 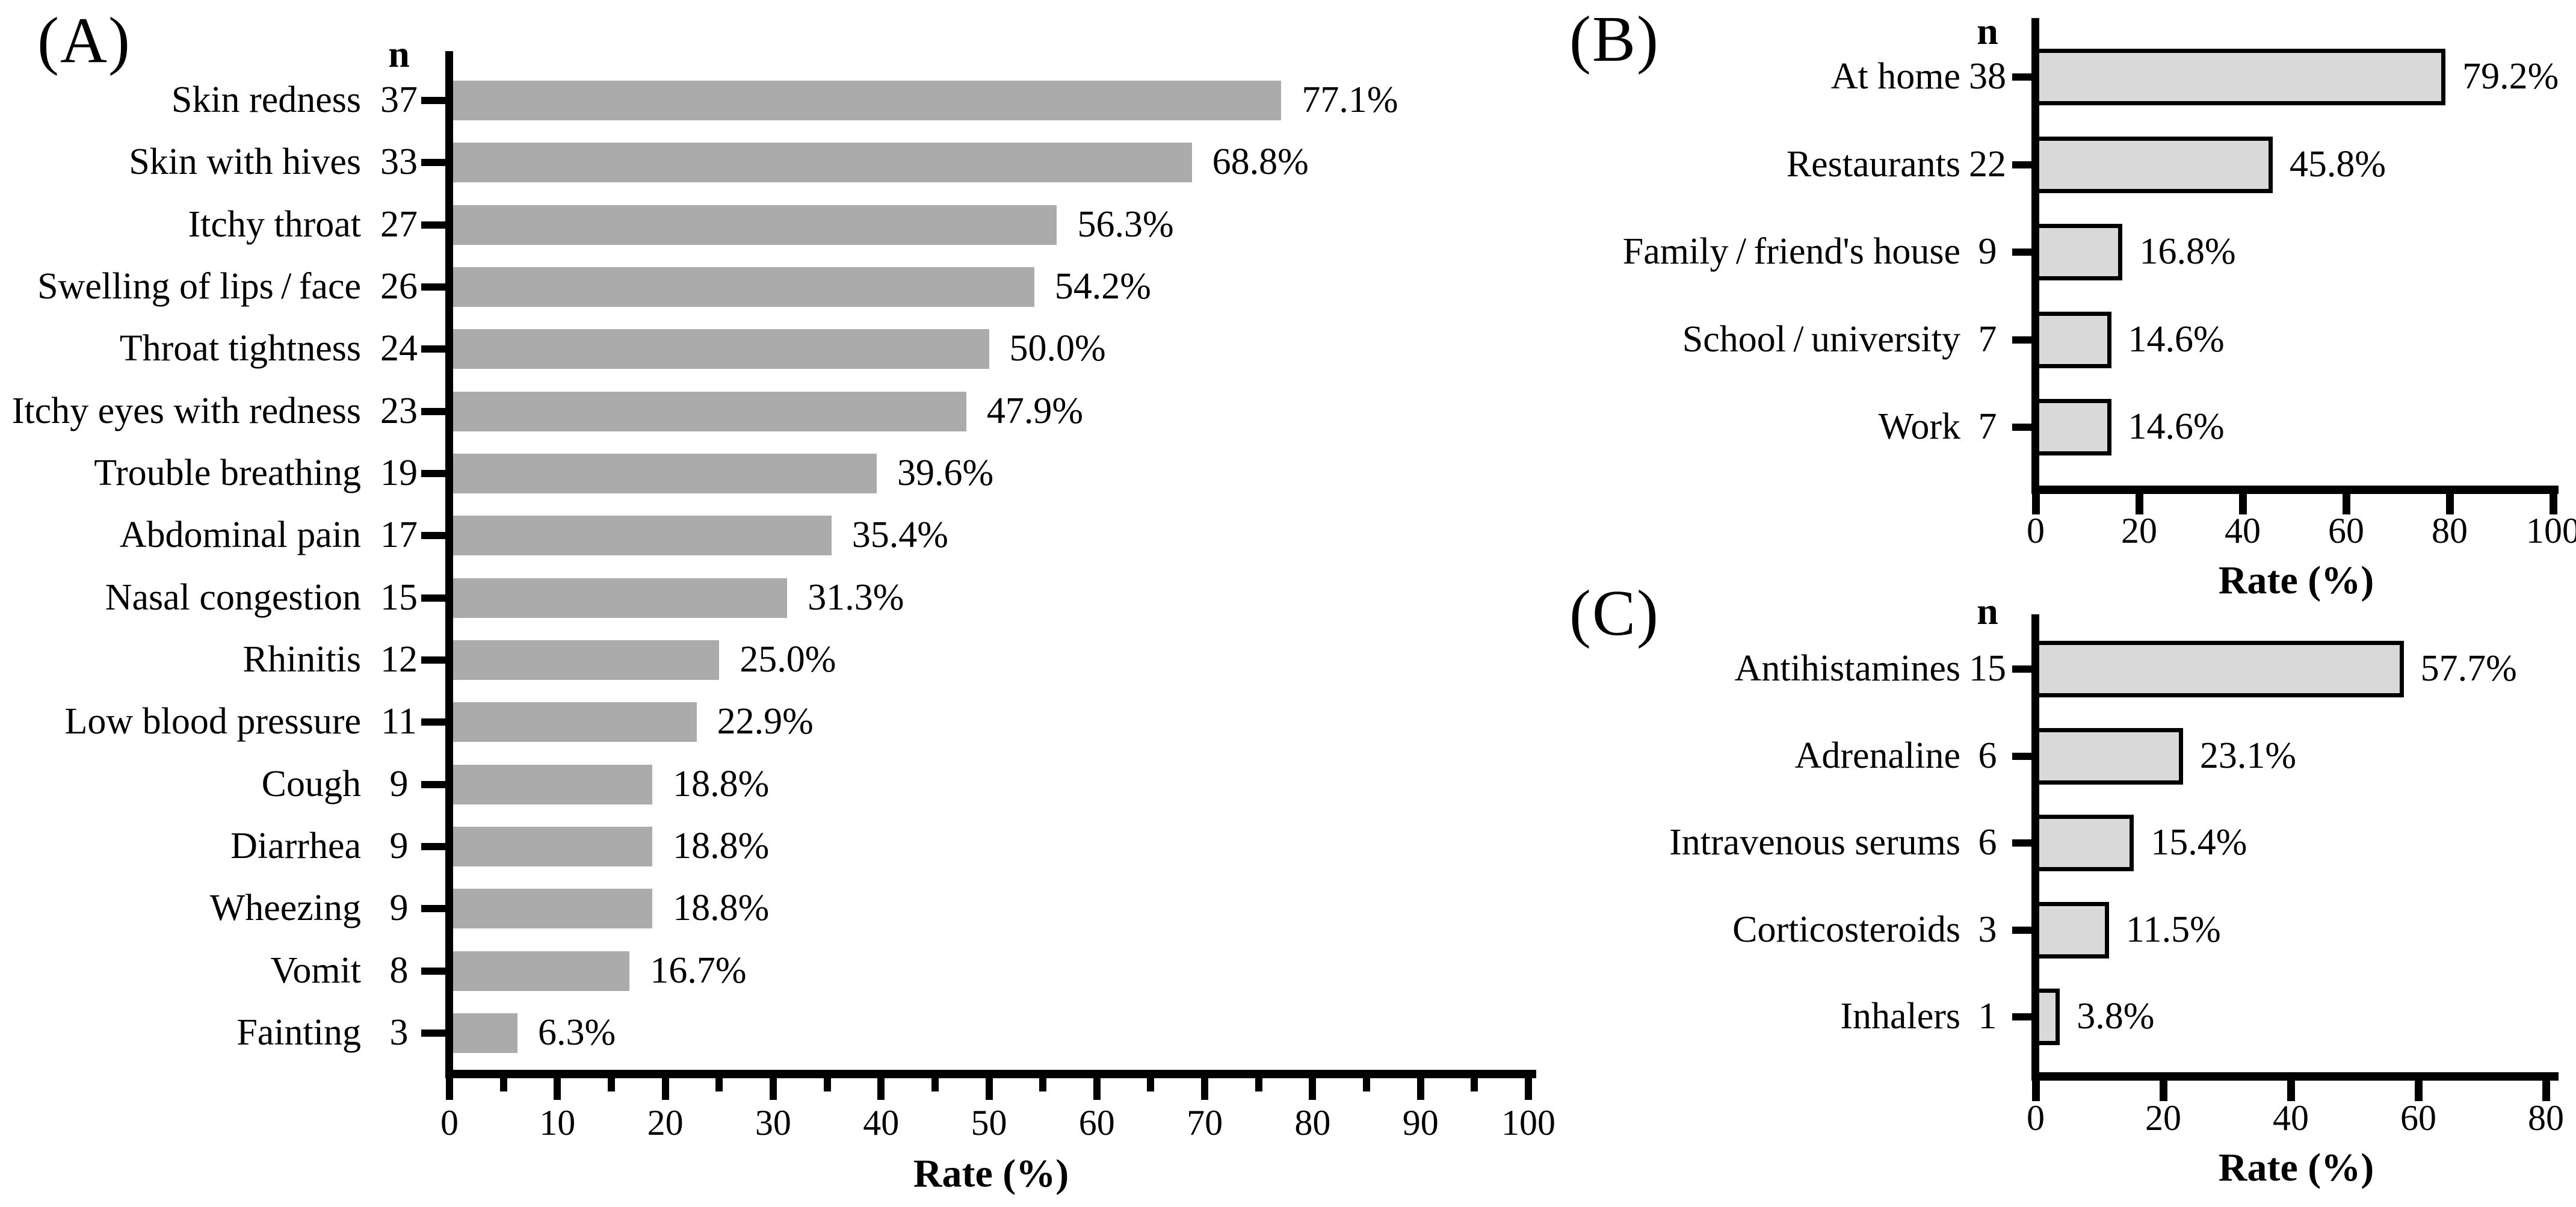 What do you see at coordinates (212, 721) in the screenshot?
I see `category-label: Low blood pressure` at bounding box center [212, 721].